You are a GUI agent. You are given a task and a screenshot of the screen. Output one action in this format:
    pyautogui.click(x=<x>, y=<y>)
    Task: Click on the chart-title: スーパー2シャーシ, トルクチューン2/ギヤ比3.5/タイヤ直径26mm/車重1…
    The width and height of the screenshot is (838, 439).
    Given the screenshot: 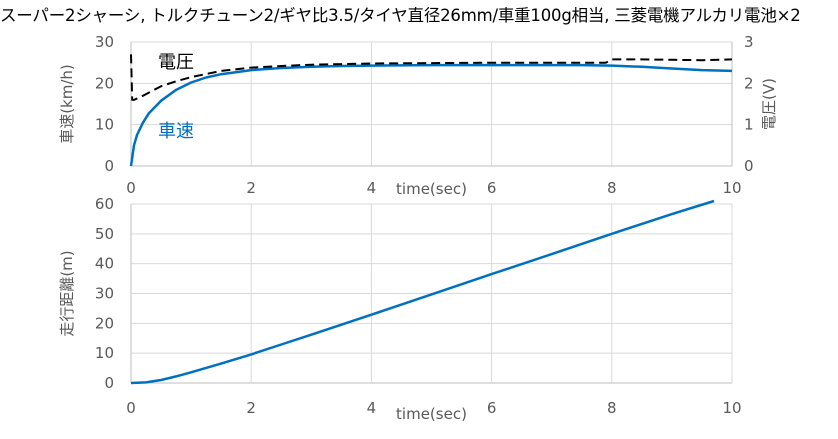 What is the action you would take?
    pyautogui.click(x=400, y=15)
    